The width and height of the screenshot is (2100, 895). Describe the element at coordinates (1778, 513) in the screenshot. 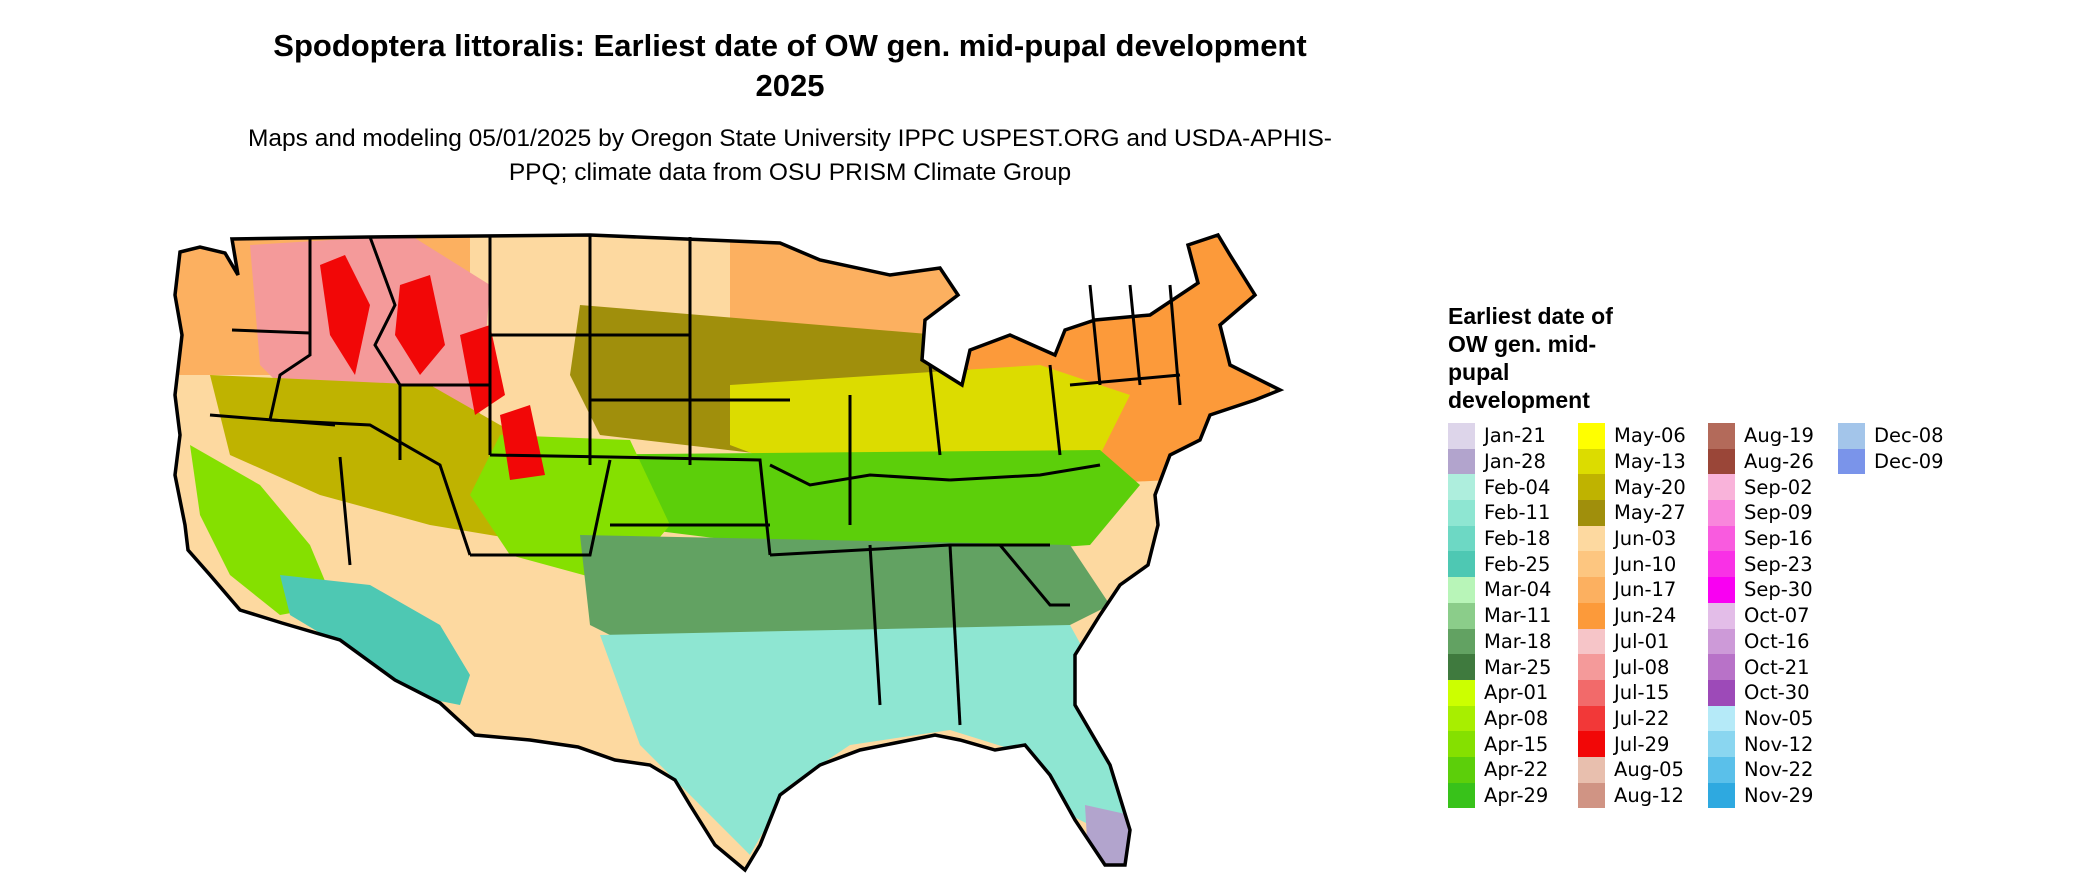

I see `legend-label: Sep-09` at that location.